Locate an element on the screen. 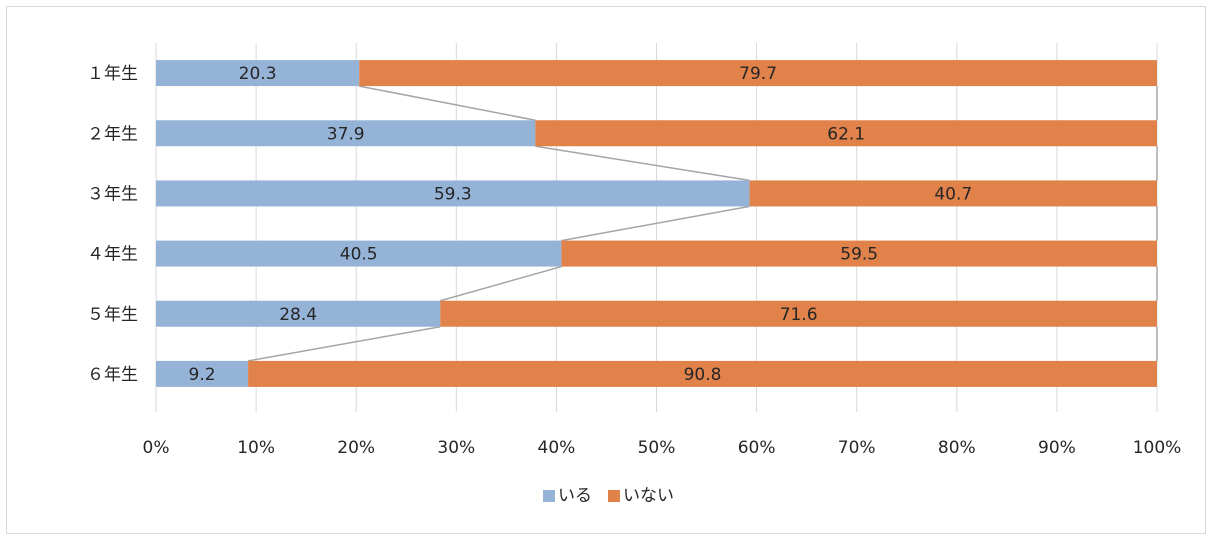 The height and width of the screenshot is (540, 1213). category-label: ３年生 is located at coordinates (112, 194).